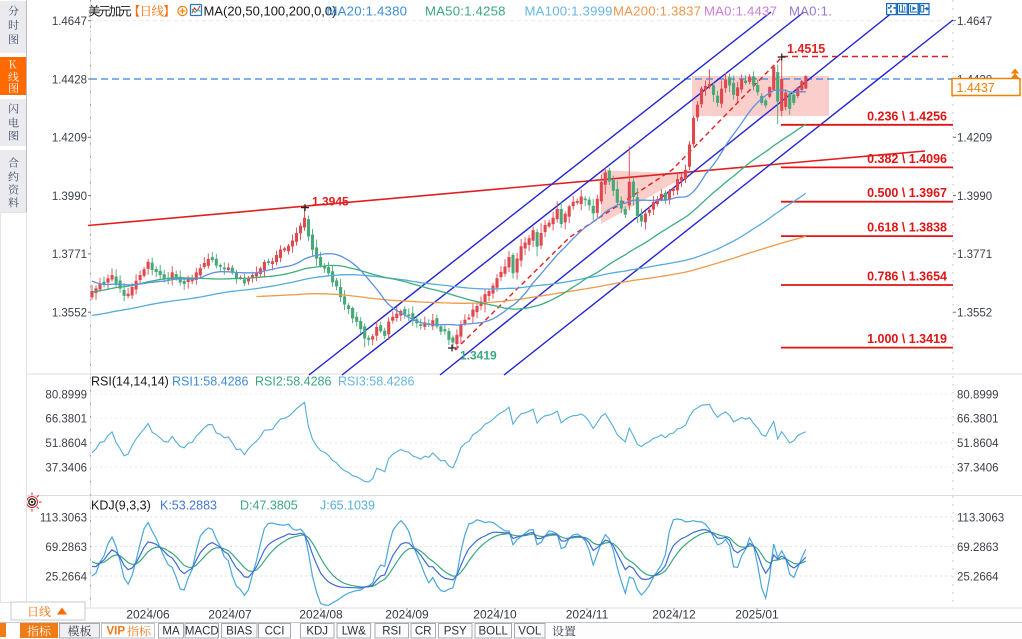 This screenshot has width=1022, height=639. What do you see at coordinates (810, 11) in the screenshot?
I see `svg-text: MA0:1.` at bounding box center [810, 11].